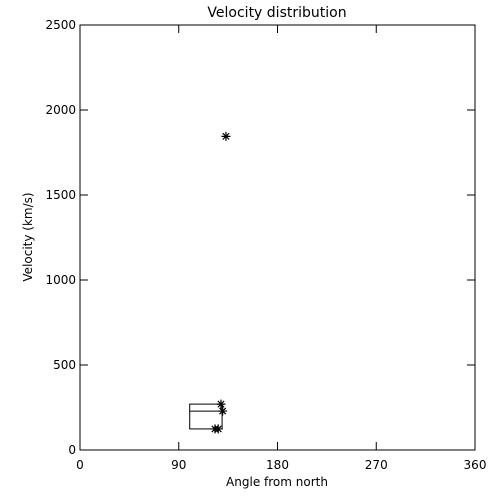  What do you see at coordinates (277, 465) in the screenshot?
I see `x-tick-label: 180` at bounding box center [277, 465].